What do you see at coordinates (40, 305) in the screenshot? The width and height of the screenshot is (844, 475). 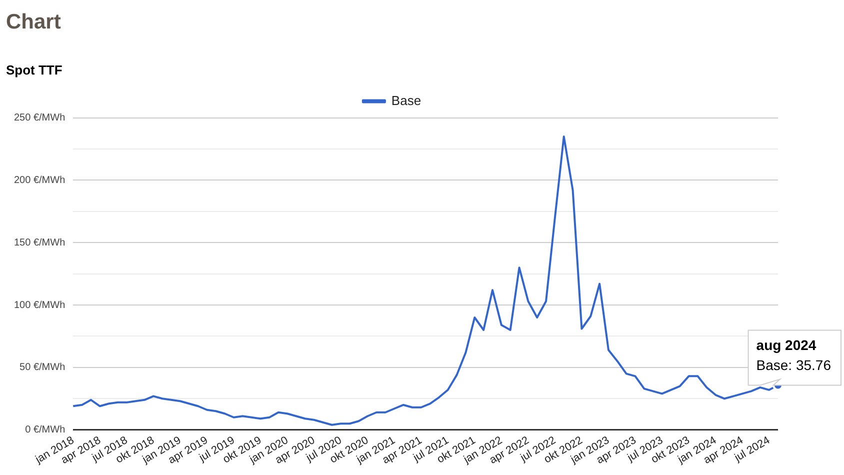 I see `y-tick-label: 100 €/MWh` at bounding box center [40, 305].